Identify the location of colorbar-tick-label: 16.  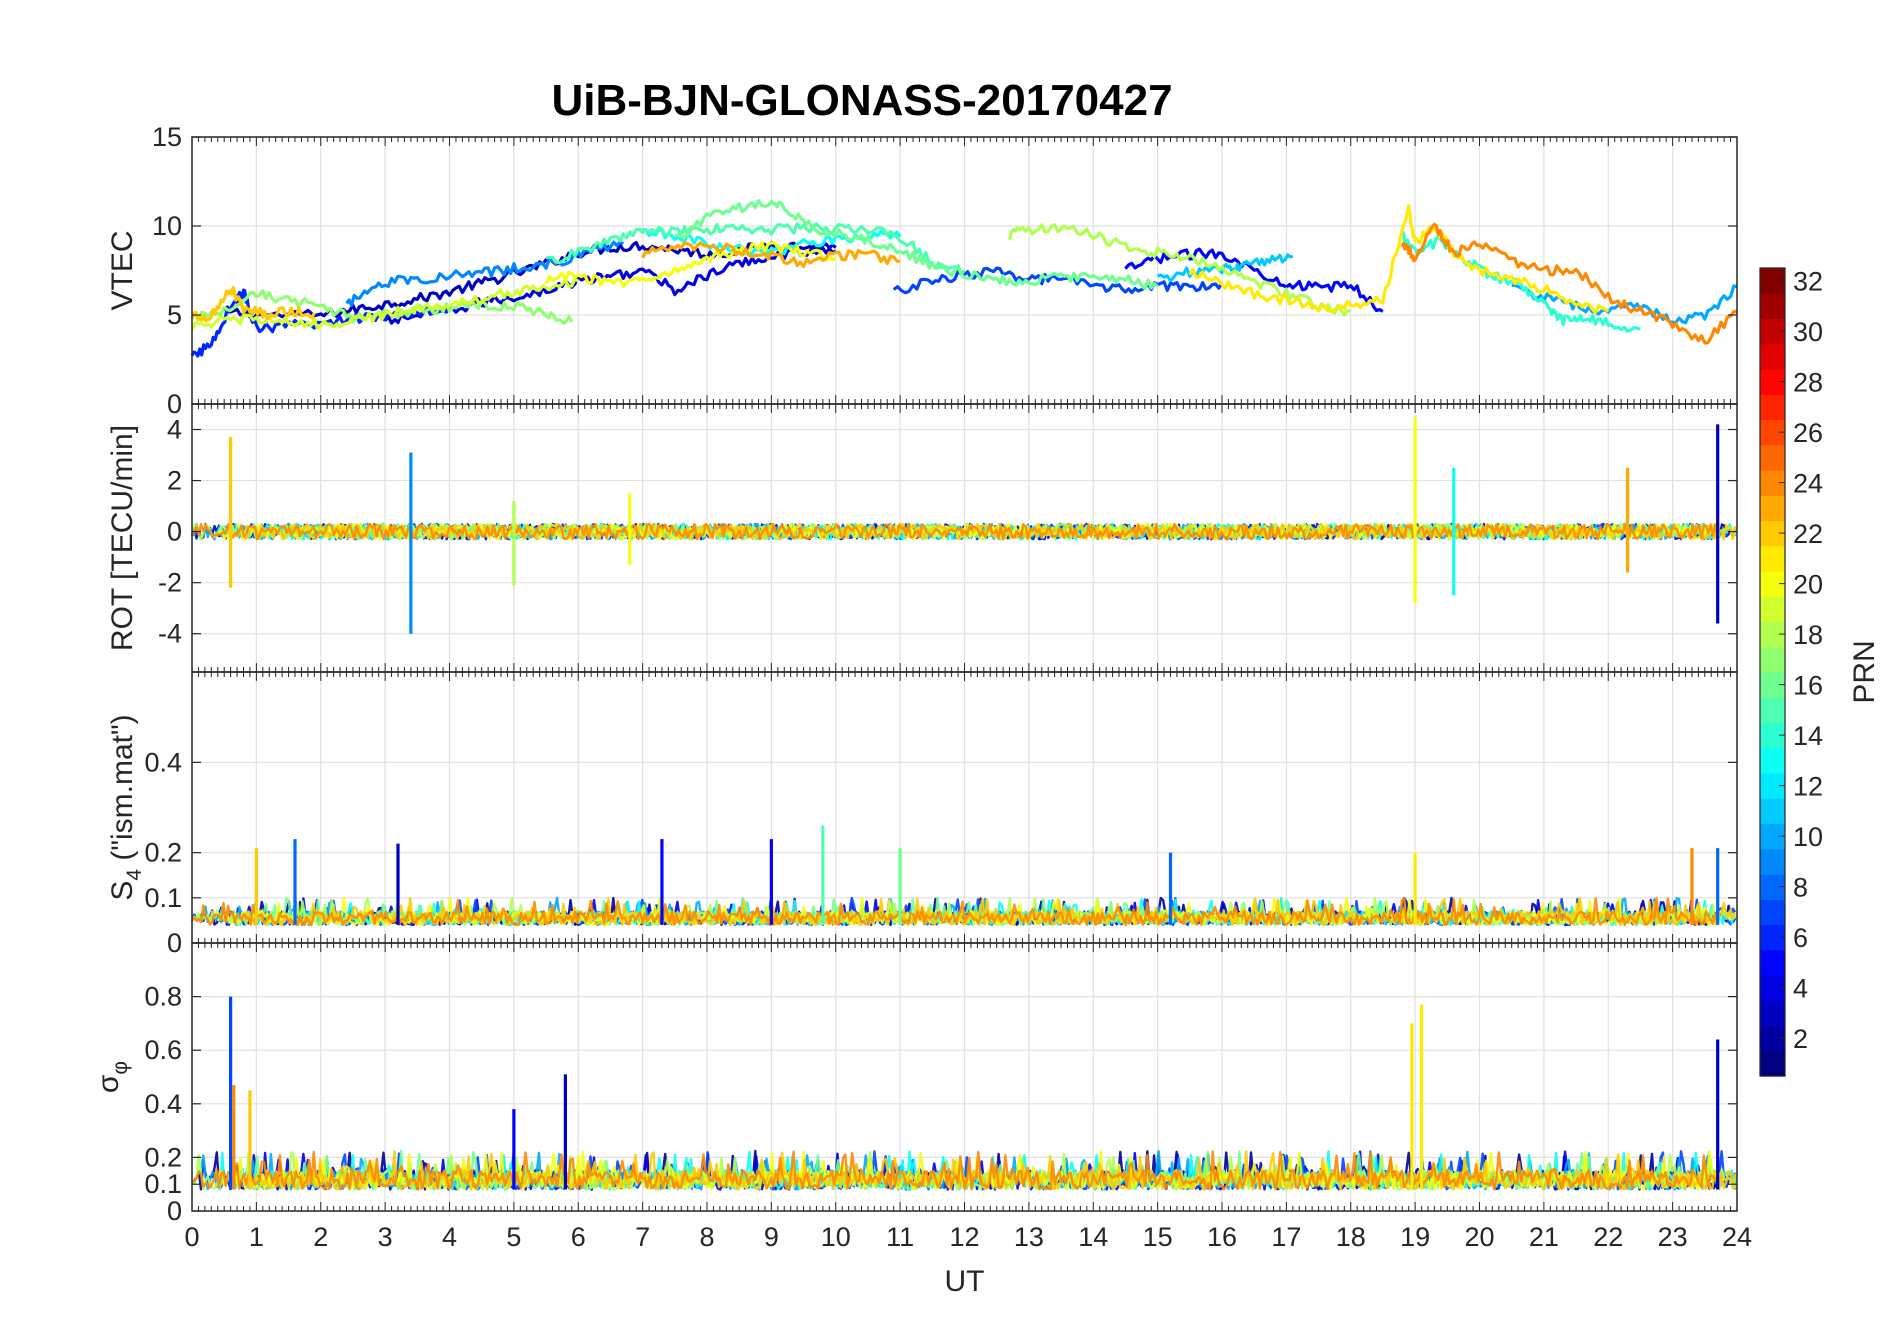
(1808, 686).